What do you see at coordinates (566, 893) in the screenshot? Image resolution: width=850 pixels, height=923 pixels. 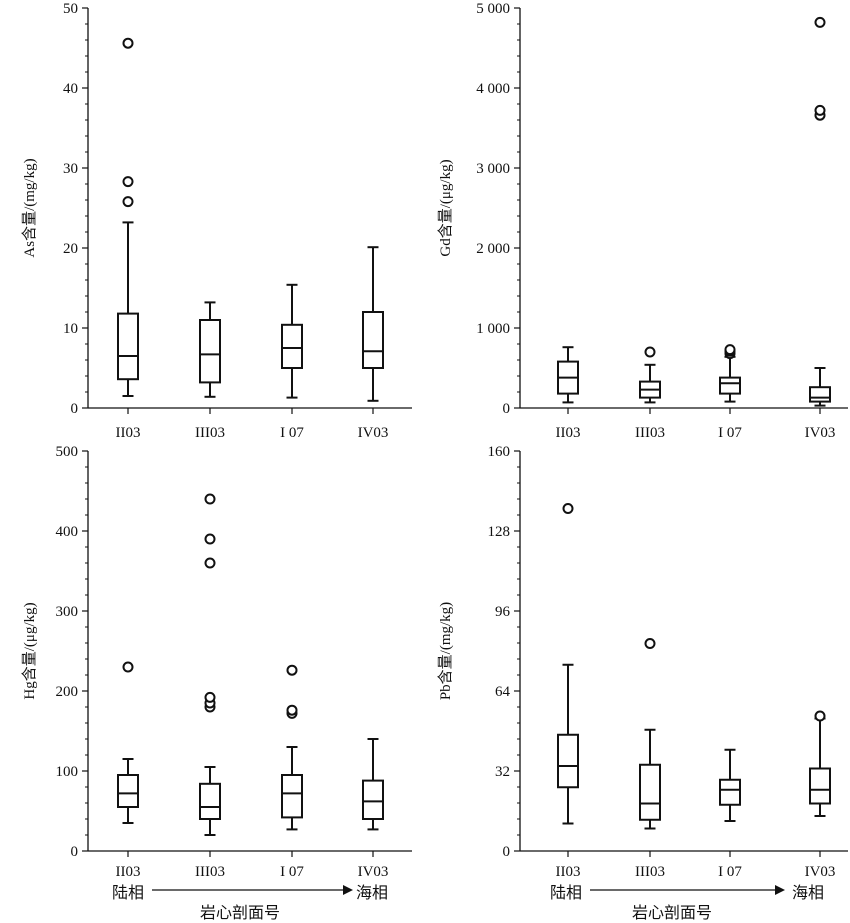 I see `footer-right-start-label: 陆相` at bounding box center [566, 893].